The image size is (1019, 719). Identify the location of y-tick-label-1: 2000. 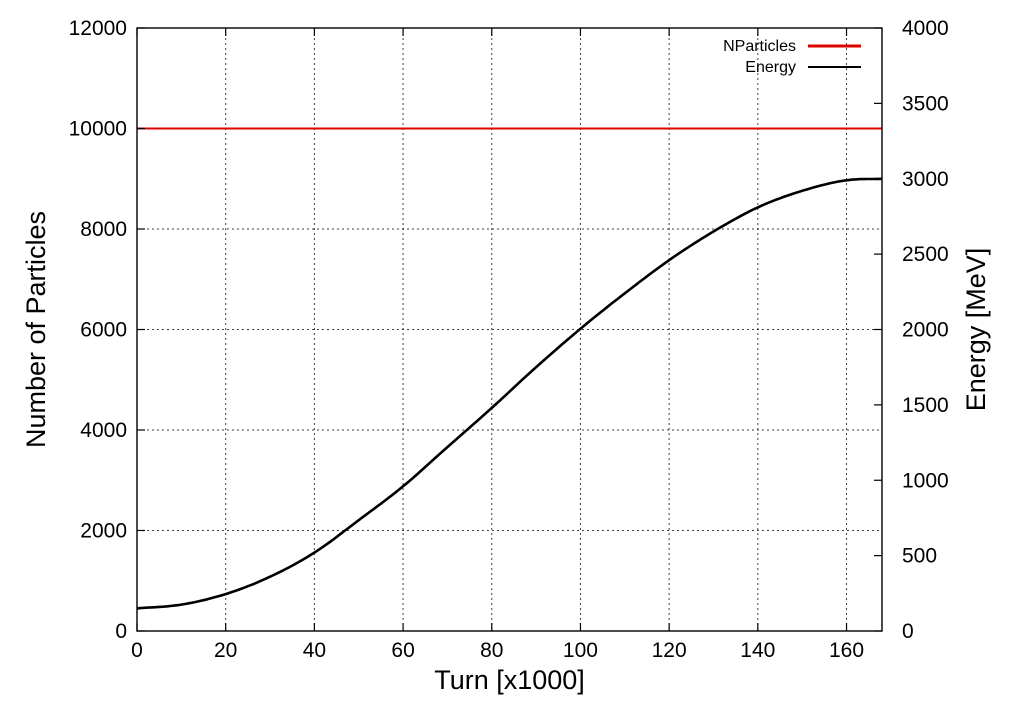
(103, 531).